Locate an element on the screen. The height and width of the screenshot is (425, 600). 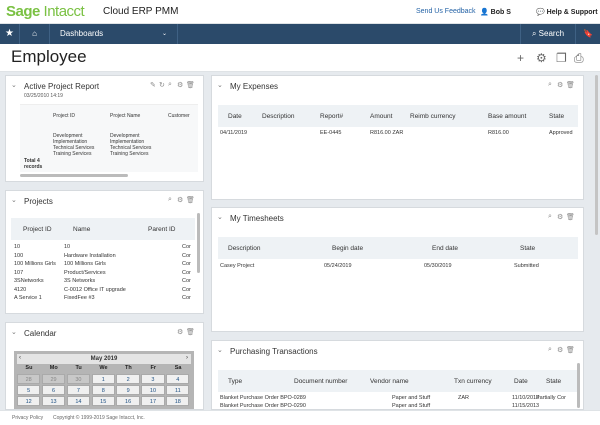
column-header: Document number is located at coordinates (321, 381).